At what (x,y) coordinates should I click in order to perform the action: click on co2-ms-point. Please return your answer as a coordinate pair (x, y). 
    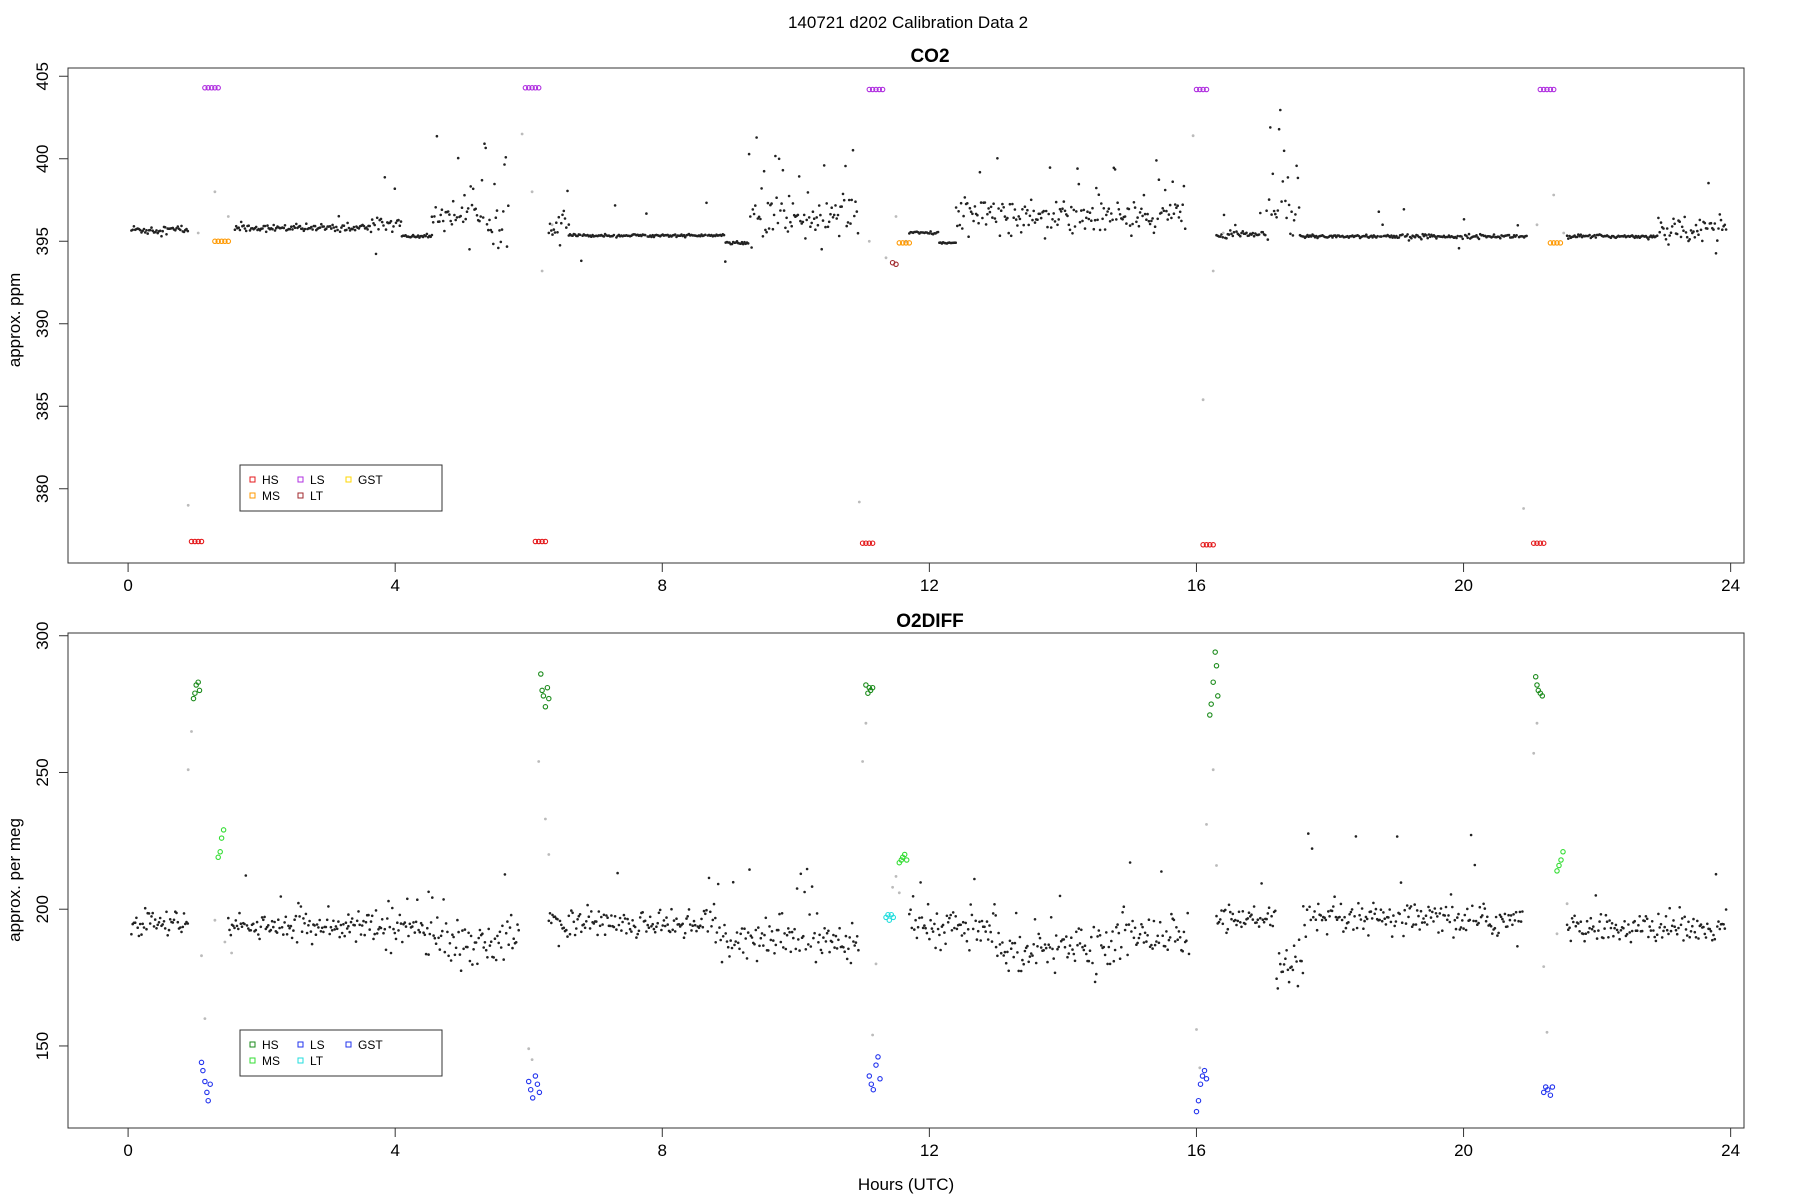
    Looking at the image, I should click on (221, 241).